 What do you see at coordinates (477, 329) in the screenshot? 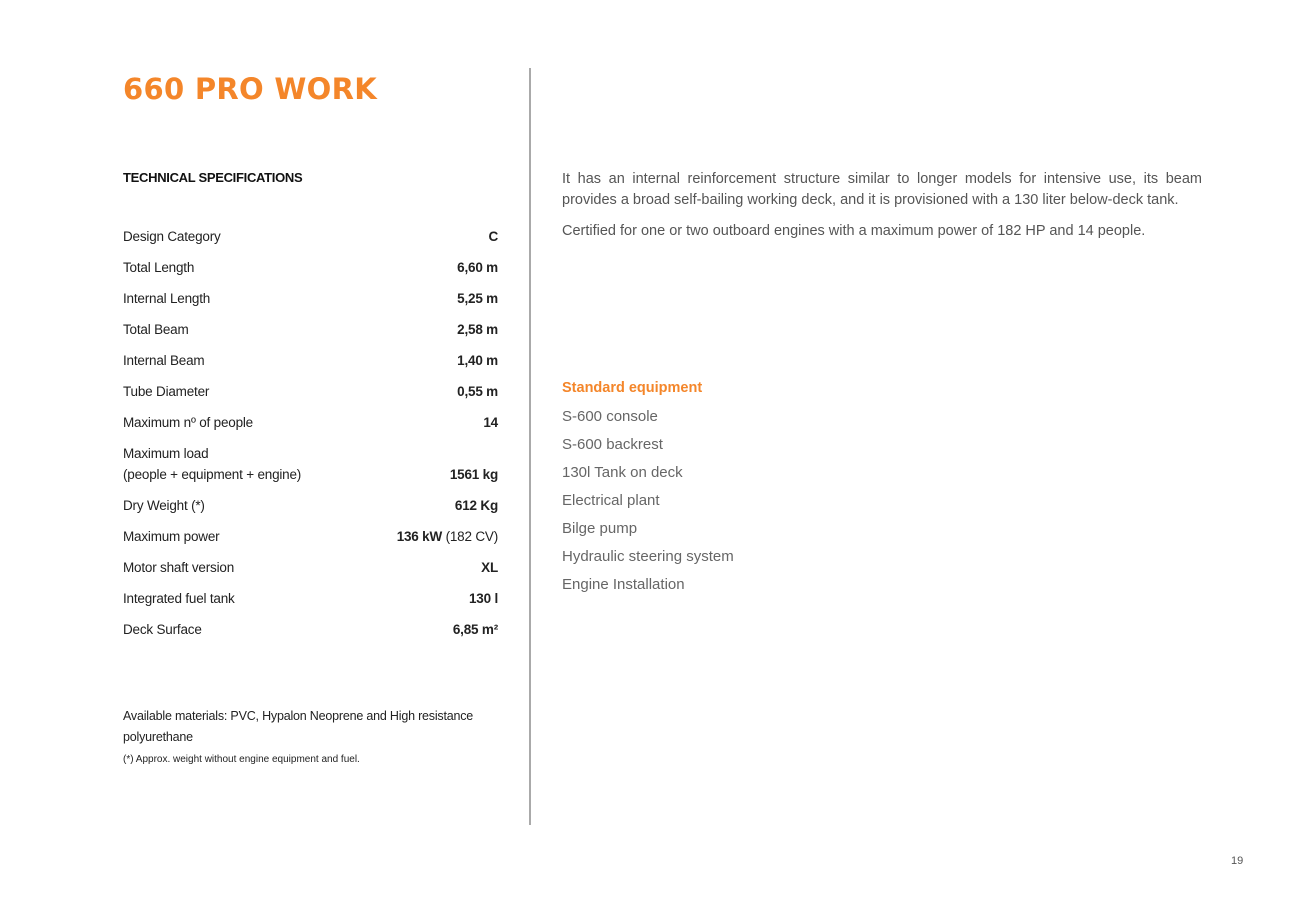
I see `spec-value: 2,58 m` at bounding box center [477, 329].